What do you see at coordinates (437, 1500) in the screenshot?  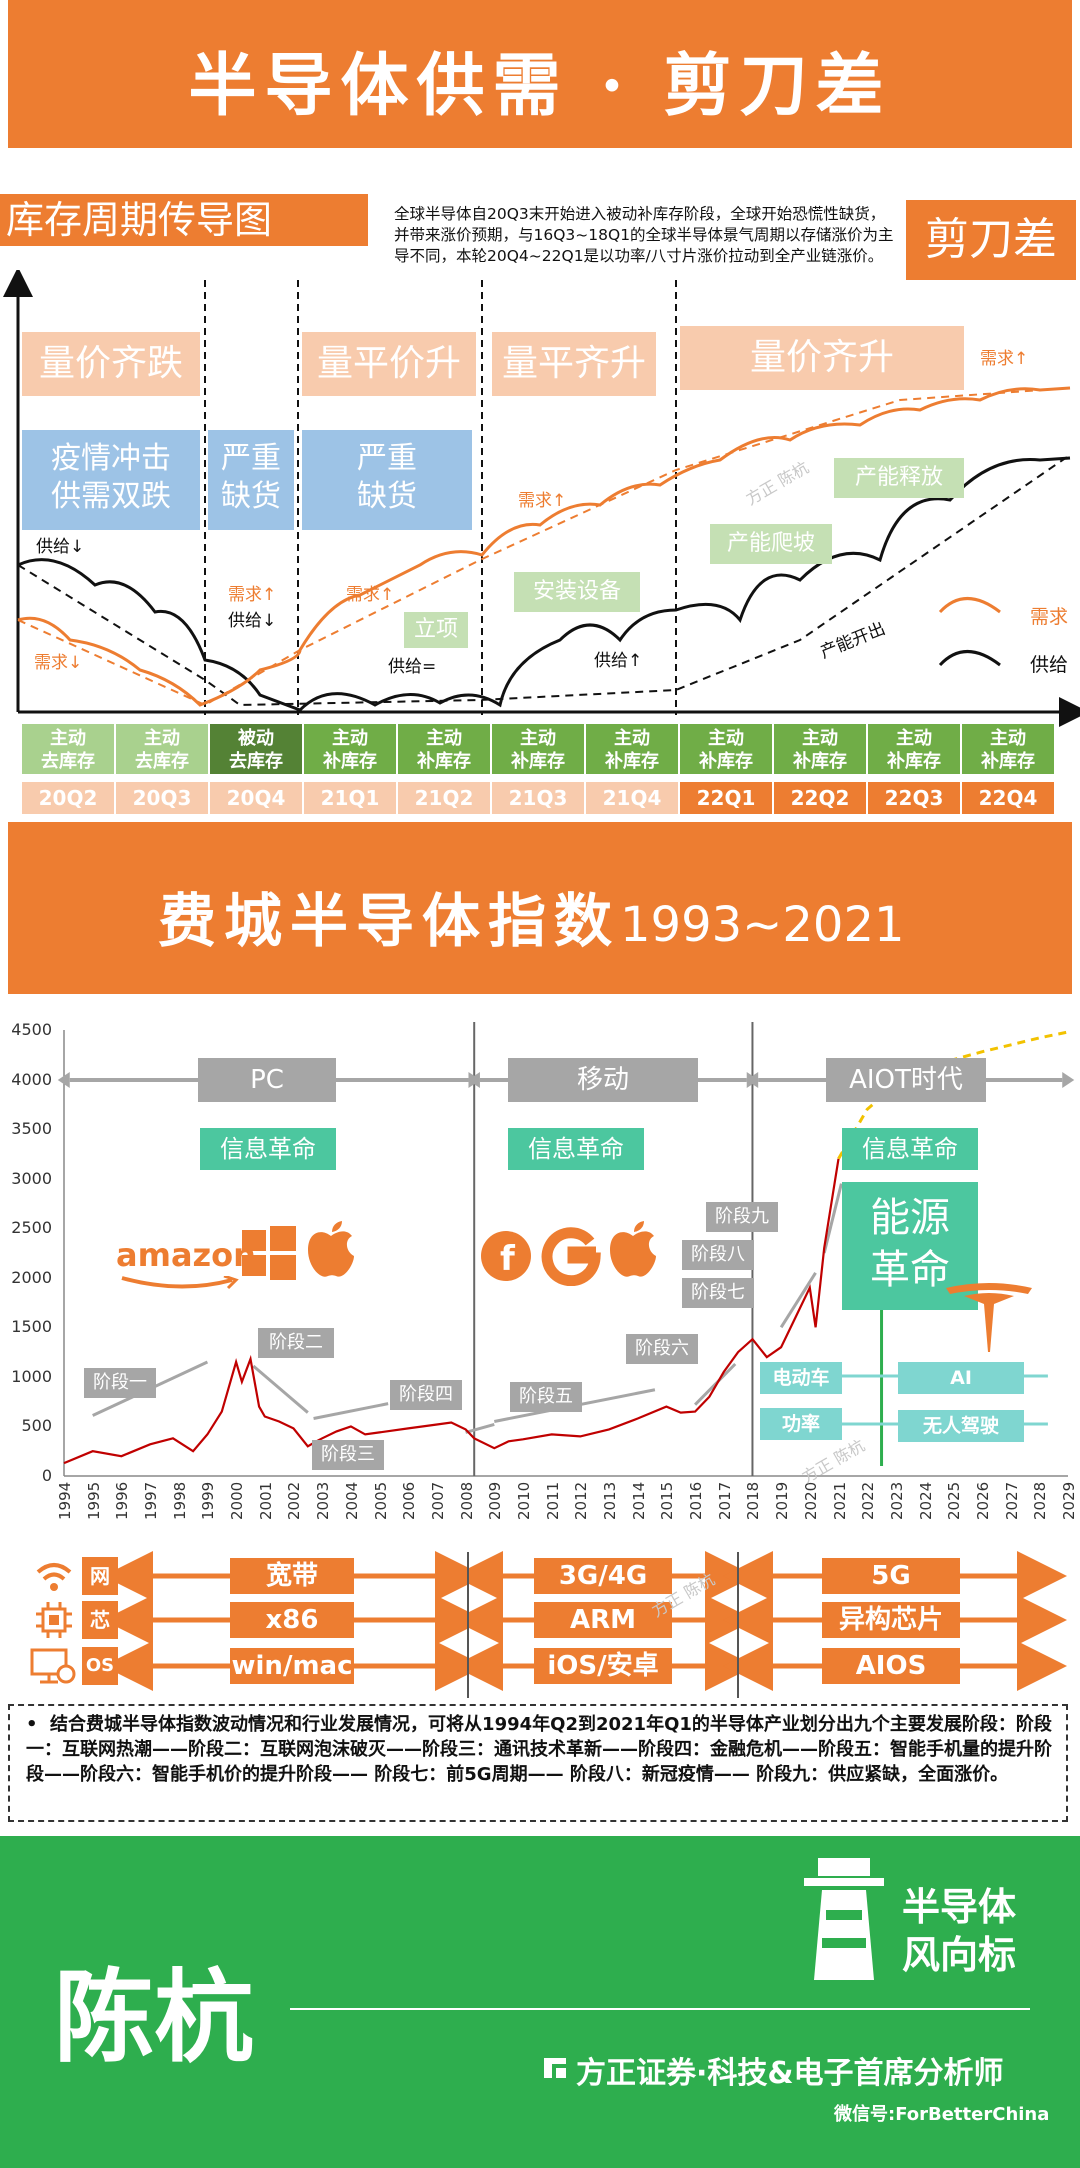 I see `x-tick-label: 2007` at bounding box center [437, 1500].